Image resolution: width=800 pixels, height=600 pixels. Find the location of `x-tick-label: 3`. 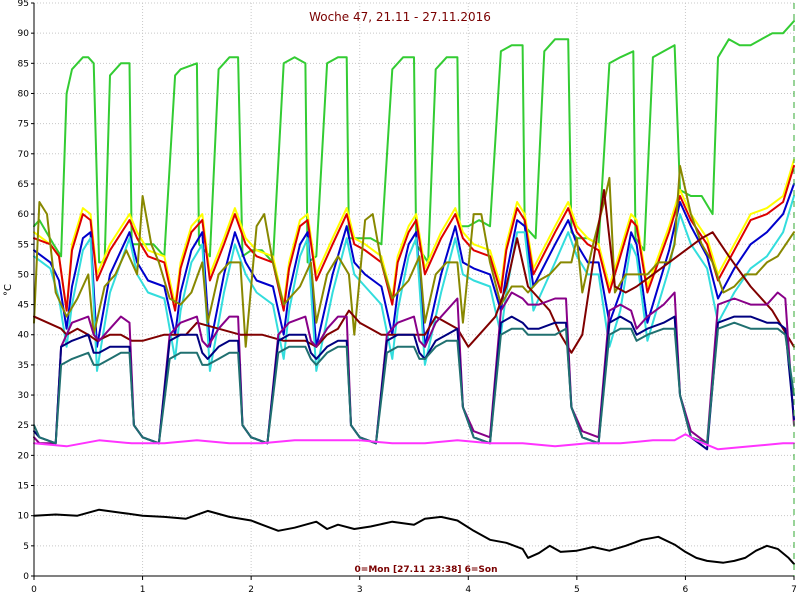

x-tick-label: 3 is located at coordinates (360, 590).